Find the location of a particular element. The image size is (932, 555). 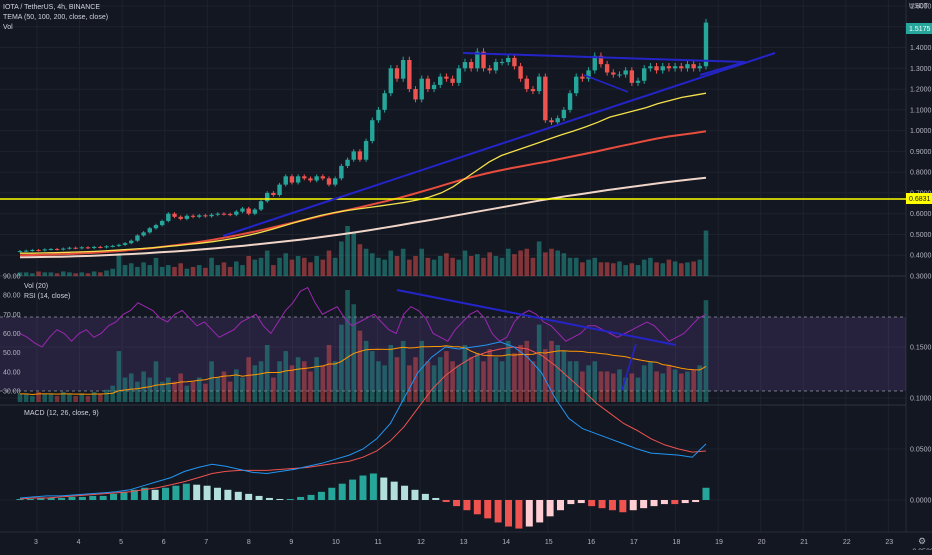

rsi-legend: RSI (14, close) is located at coordinates (47, 296).